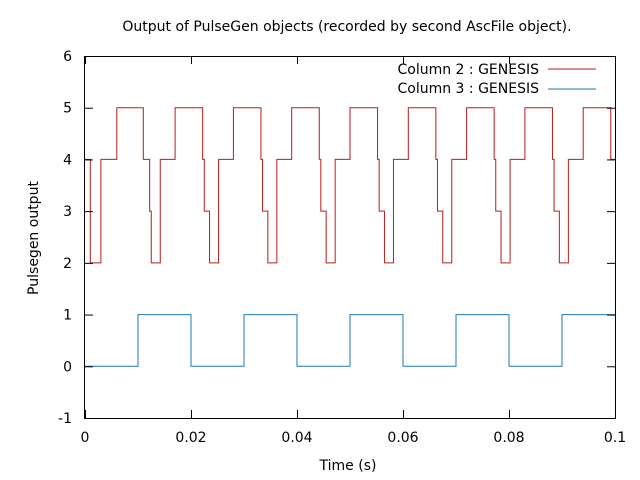  Describe the element at coordinates (296, 438) in the screenshot. I see `x-tick-label: 0.04` at that location.